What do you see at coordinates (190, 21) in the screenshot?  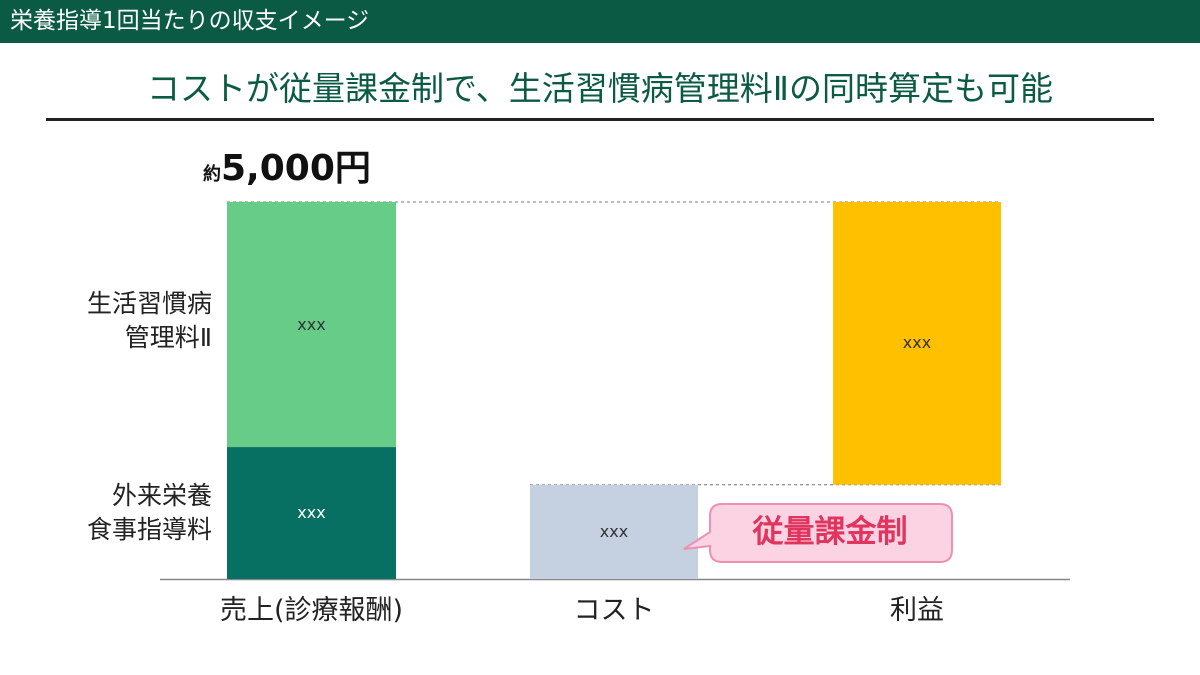 I see `header-title: 栄養指導1回当たりの収支イメージ` at bounding box center [190, 21].